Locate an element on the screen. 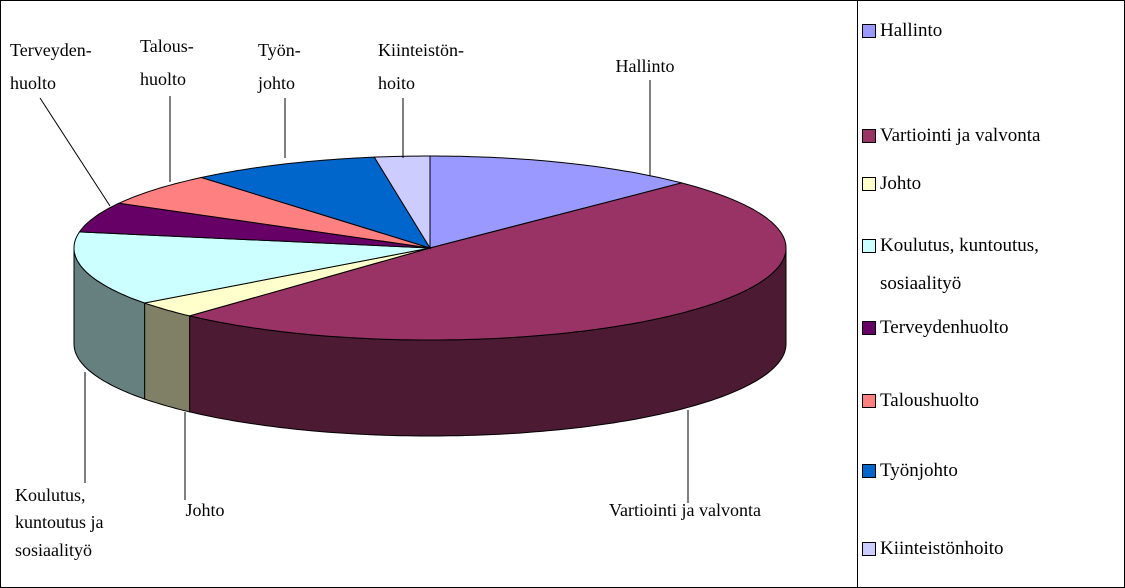 The width and height of the screenshot is (1125, 588). legend-label: Johto is located at coordinates (901, 183).